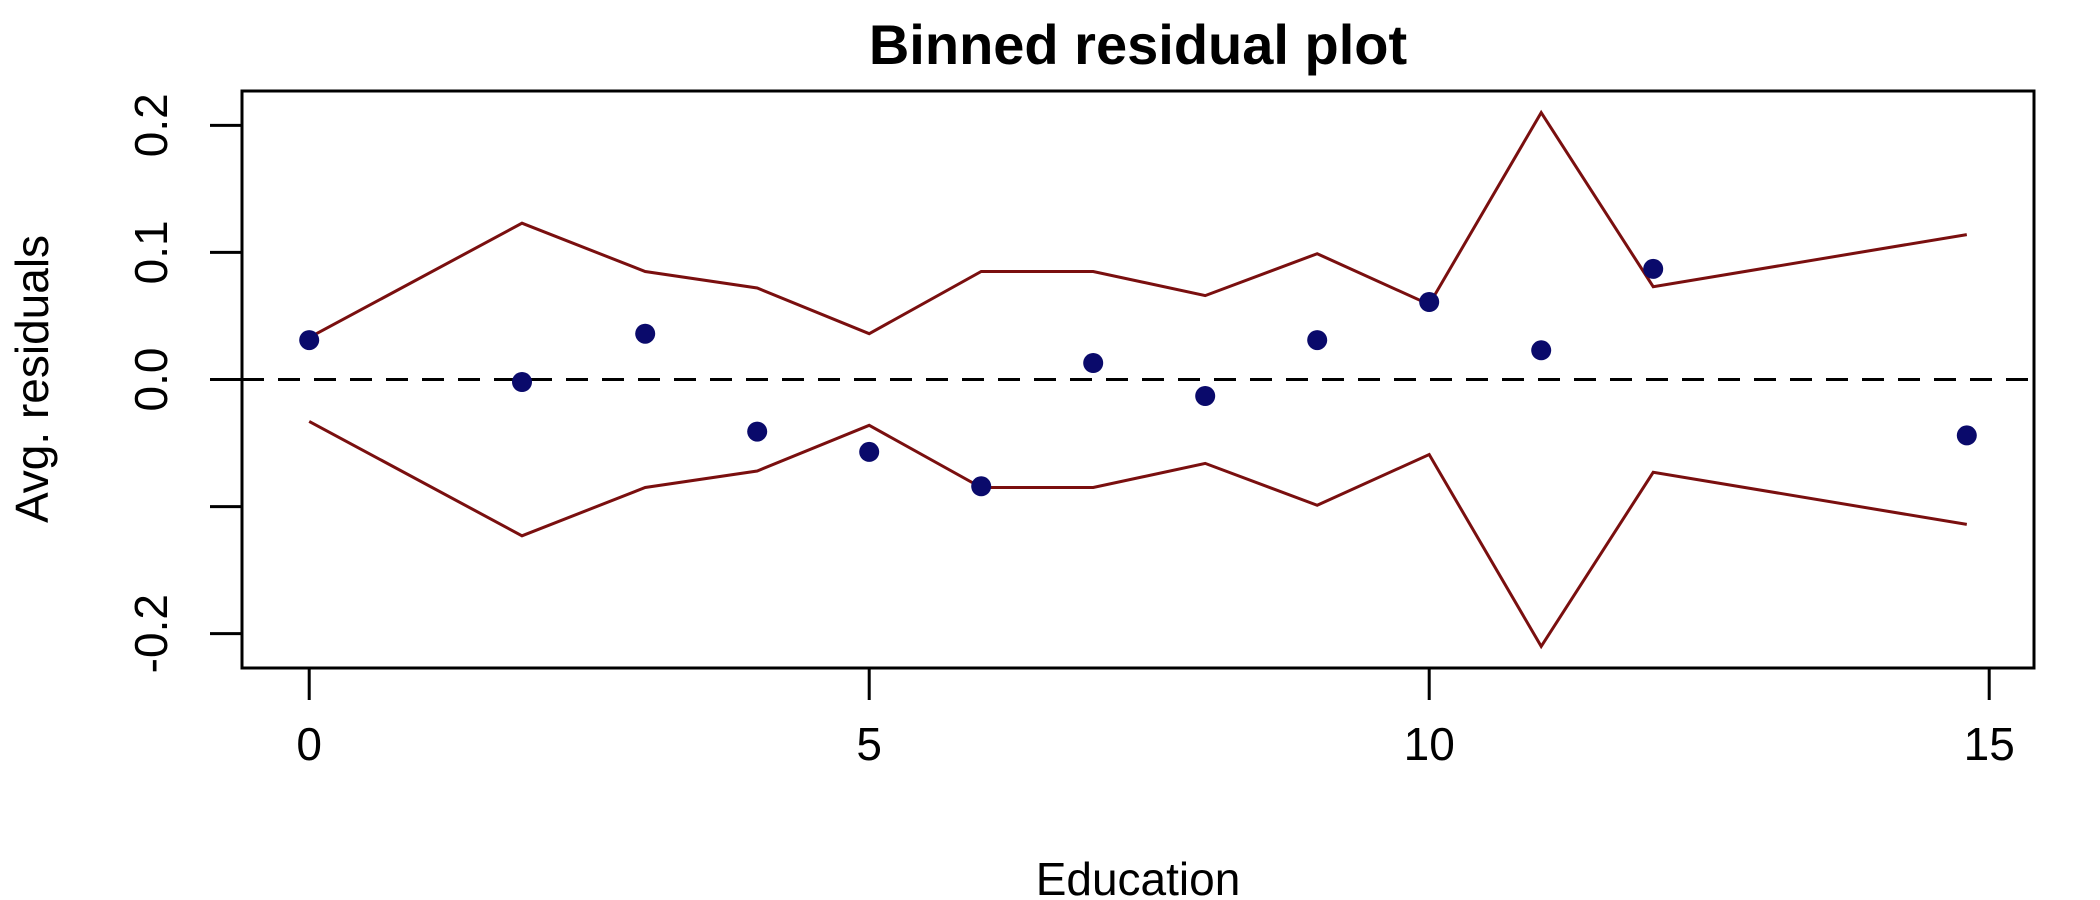  I want to click on x-tick-label: 10, so click(1429, 744).